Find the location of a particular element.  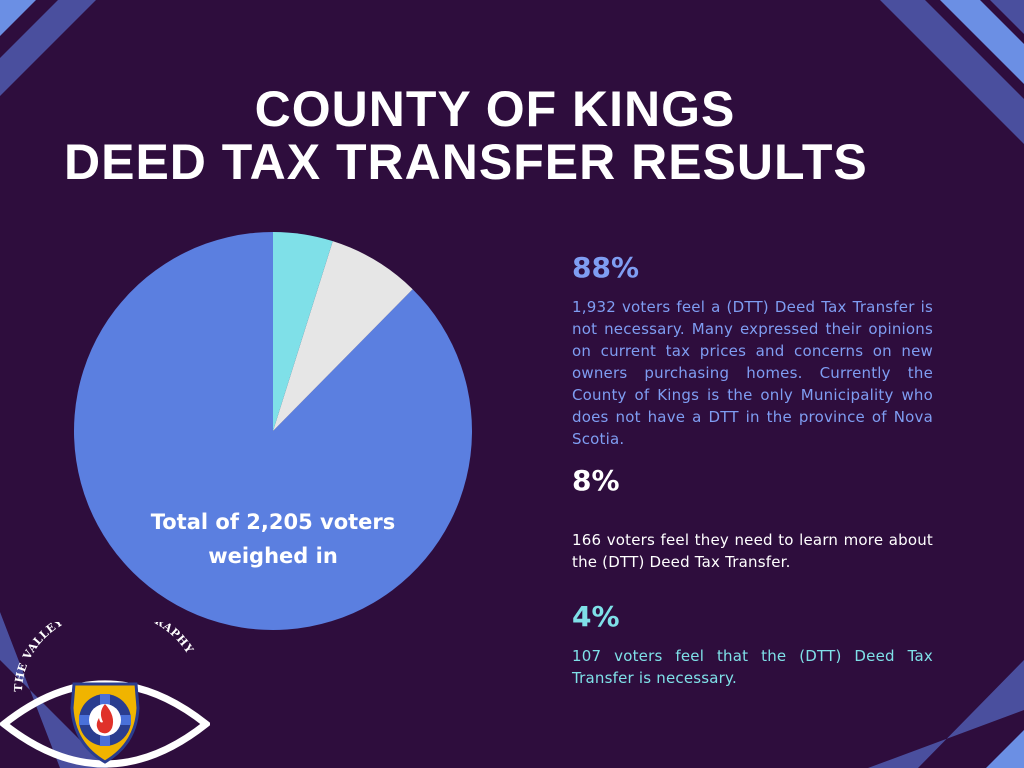

title-line-2: DEED TAX TRANSFER RESULTS is located at coordinates (466, 162).